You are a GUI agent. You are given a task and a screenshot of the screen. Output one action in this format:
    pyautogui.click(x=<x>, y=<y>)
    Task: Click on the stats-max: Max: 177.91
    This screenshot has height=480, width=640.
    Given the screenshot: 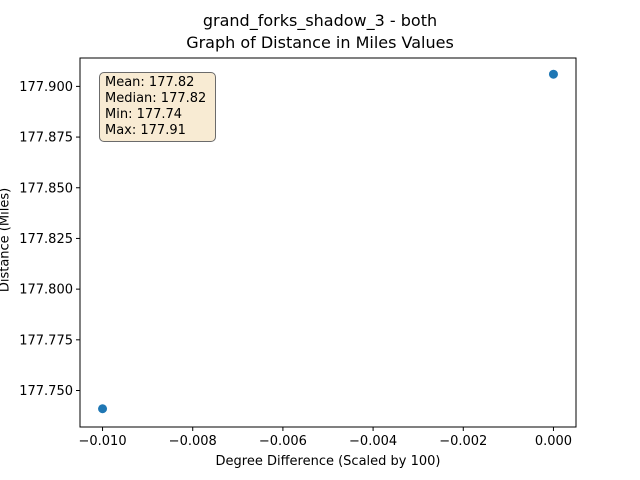 What is the action you would take?
    pyautogui.click(x=145, y=130)
    